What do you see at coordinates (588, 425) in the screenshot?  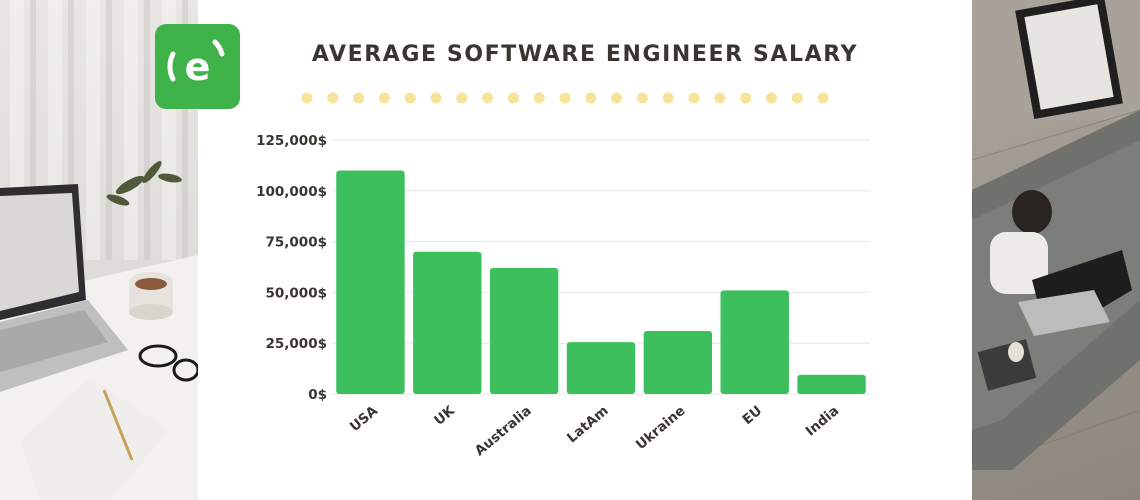 I see `x-tick-label: LatAm` at bounding box center [588, 425].